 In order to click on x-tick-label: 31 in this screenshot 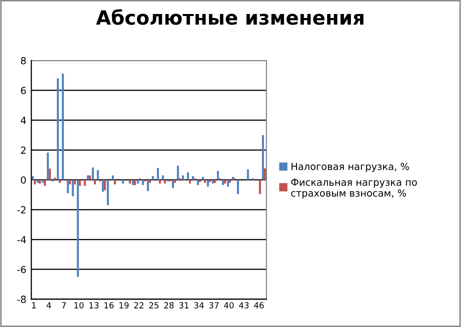, I will do `click(183, 305)`.